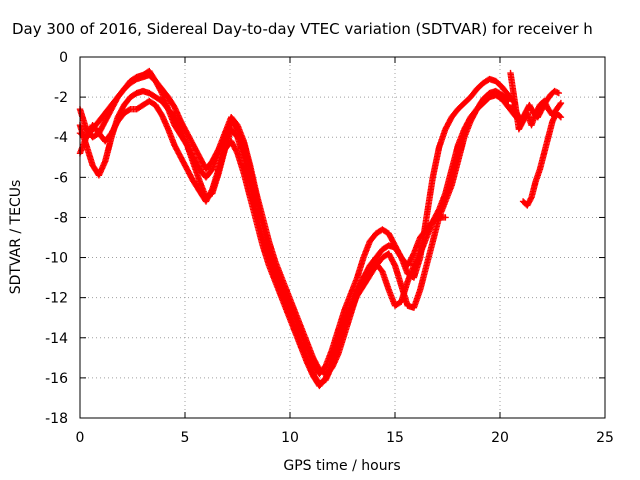 Image resolution: width=640 pixels, height=480 pixels. What do you see at coordinates (290, 438) in the screenshot?
I see `x-tick-label: 10` at bounding box center [290, 438].